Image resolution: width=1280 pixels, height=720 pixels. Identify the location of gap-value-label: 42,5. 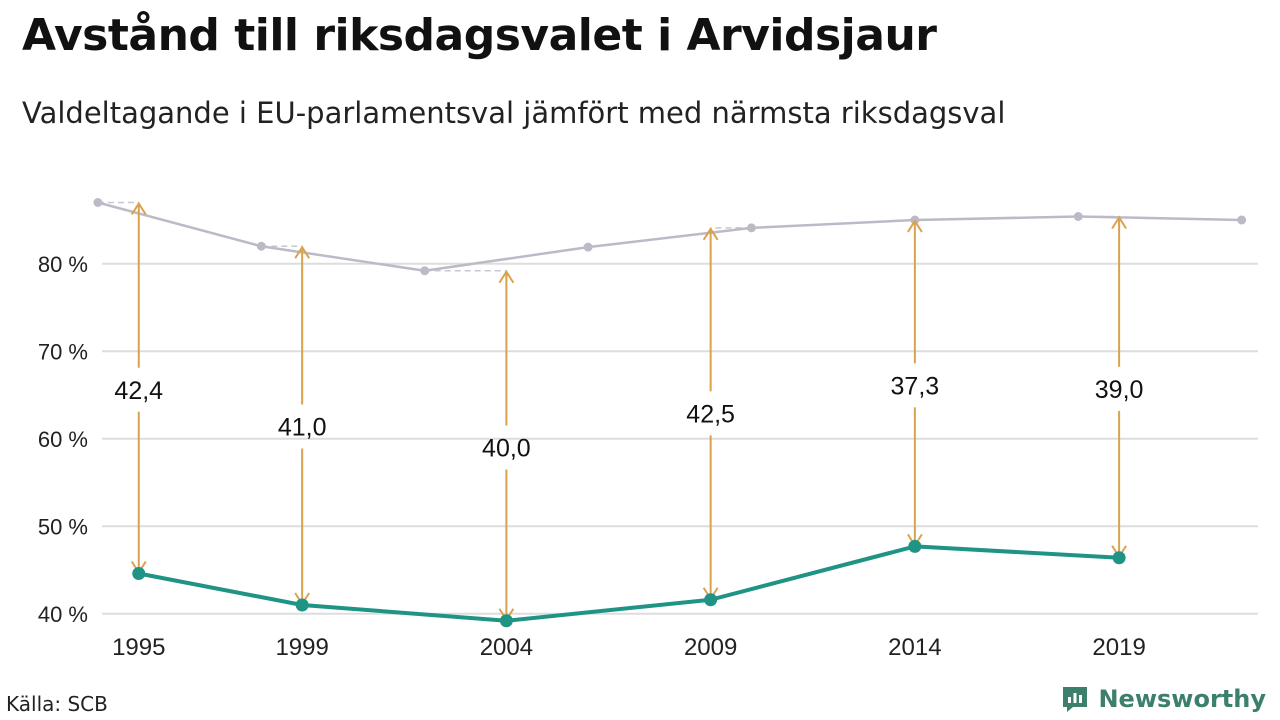
(710, 414).